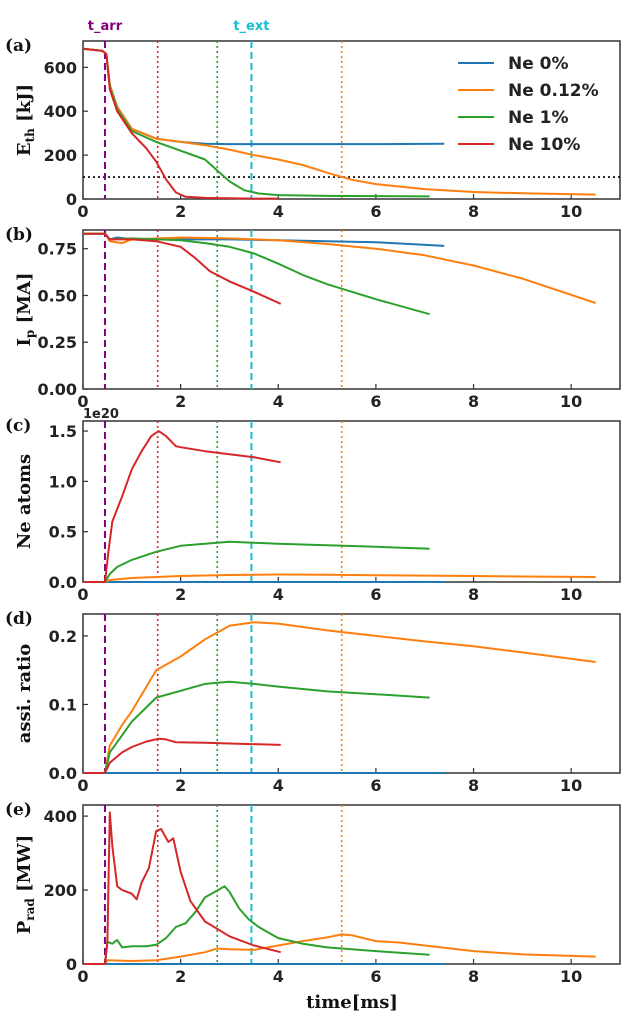  I want to click on panel-a-series-ne-10-, so click(180, 123).